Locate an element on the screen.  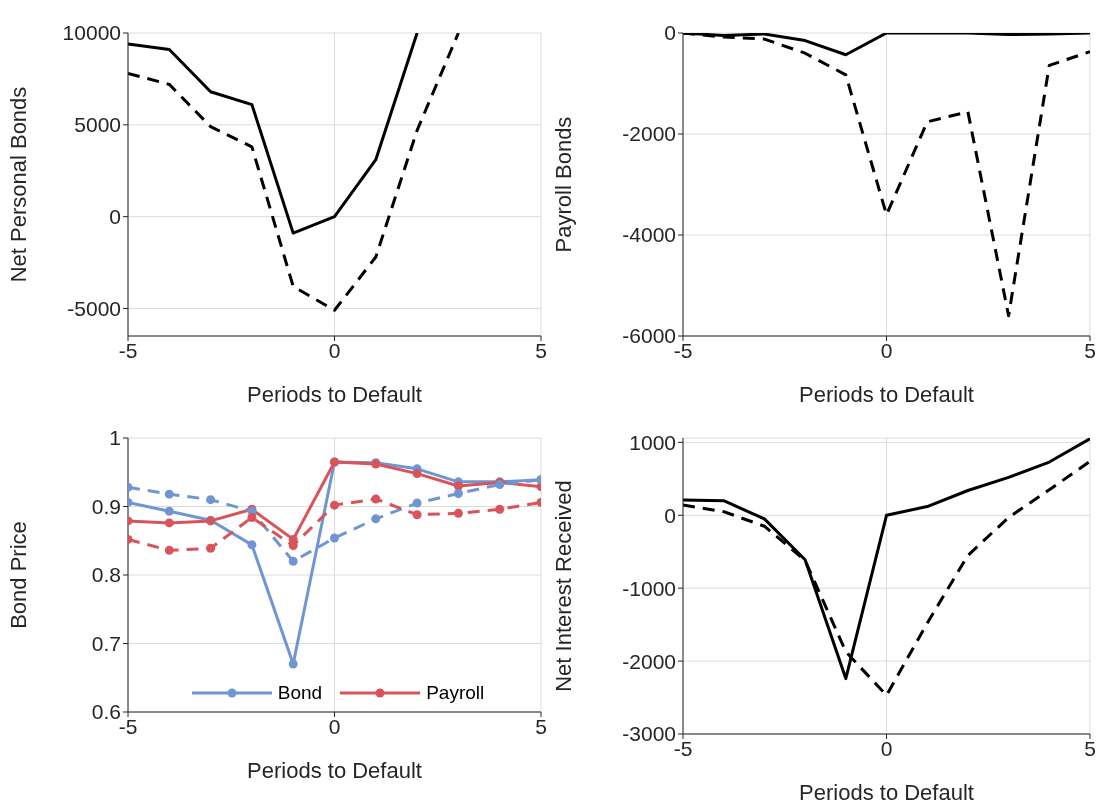
y-axis-title: Bond Price is located at coordinates (18, 575).